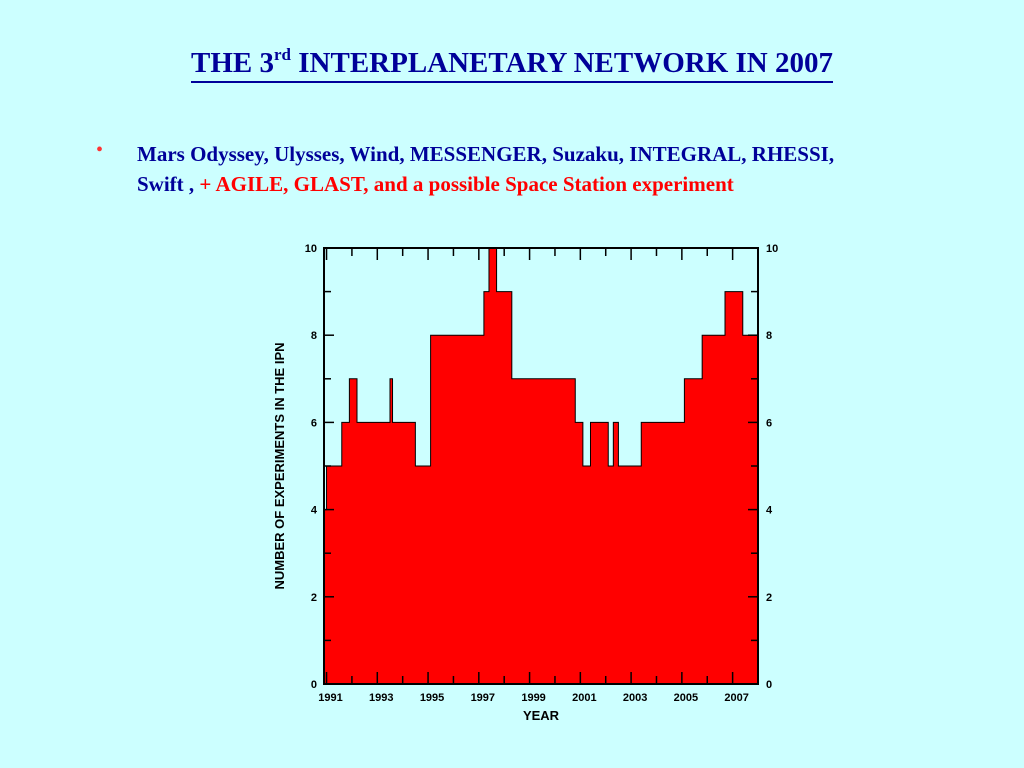 This screenshot has height=768, width=1024. I want to click on slide-title-text: THE 3rd INTERPLANETARY NETWORK IN 2007, so click(512, 64).